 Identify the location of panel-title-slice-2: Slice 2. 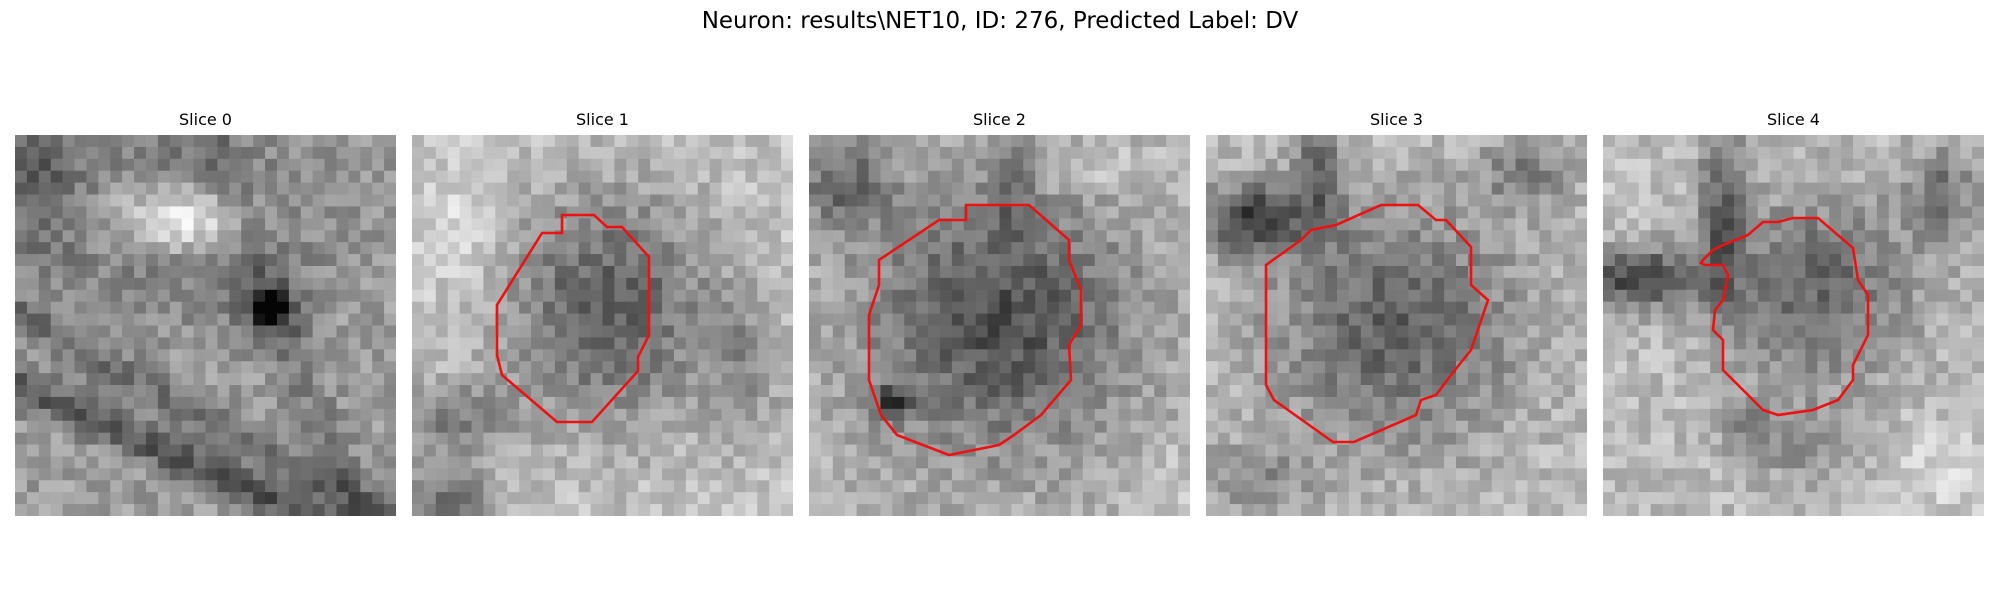
(999, 119).